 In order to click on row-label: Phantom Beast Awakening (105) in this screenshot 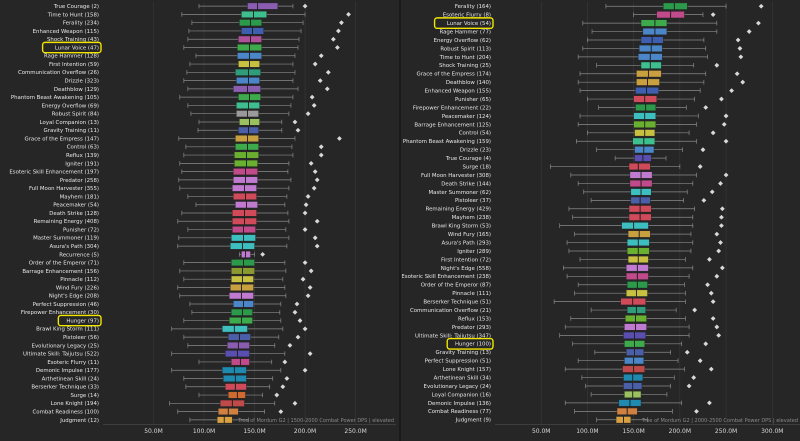, I will do `click(55, 98)`.